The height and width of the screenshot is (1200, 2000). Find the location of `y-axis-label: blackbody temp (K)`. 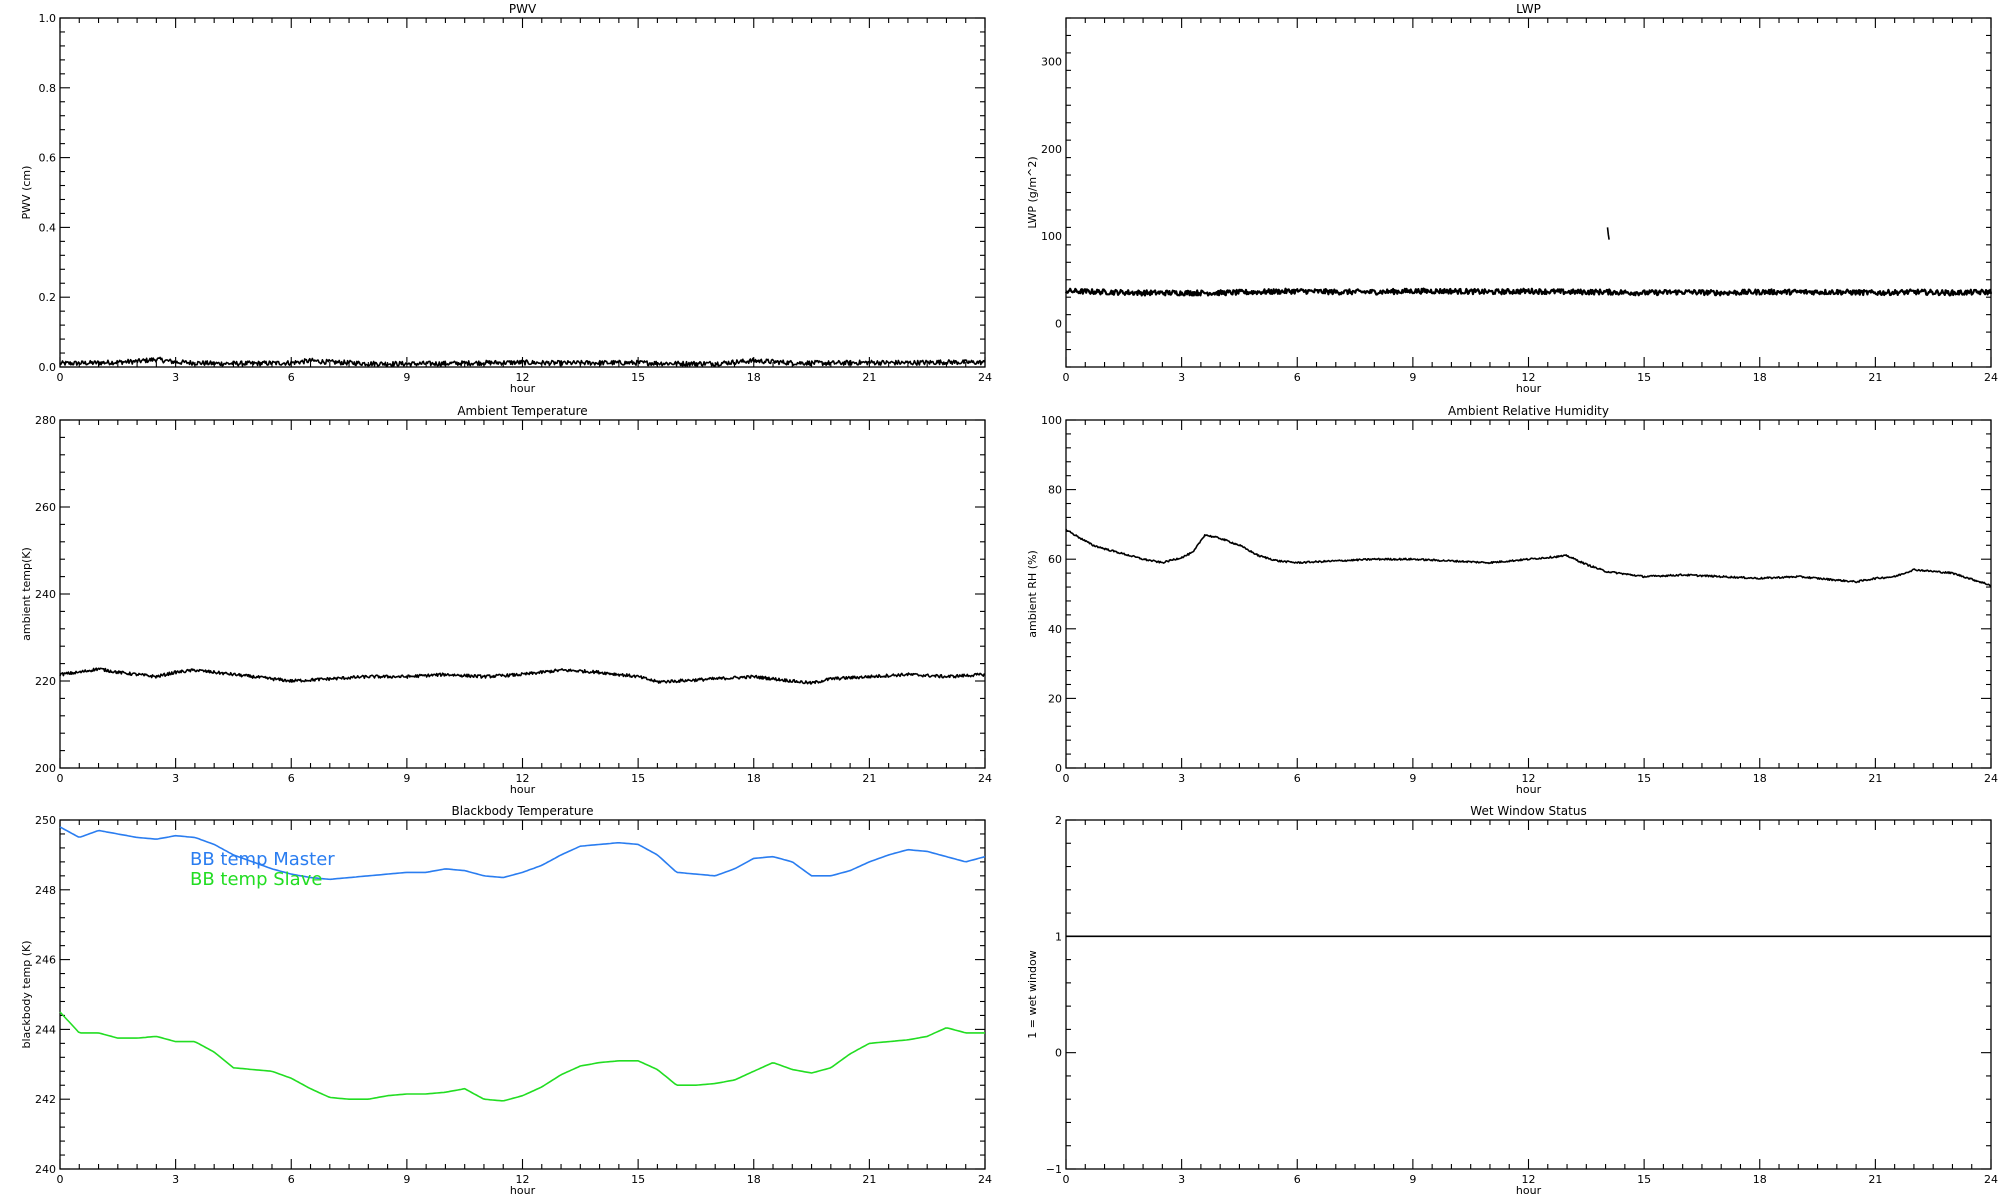

y-axis-label: blackbody temp (K) is located at coordinates (26, 995).